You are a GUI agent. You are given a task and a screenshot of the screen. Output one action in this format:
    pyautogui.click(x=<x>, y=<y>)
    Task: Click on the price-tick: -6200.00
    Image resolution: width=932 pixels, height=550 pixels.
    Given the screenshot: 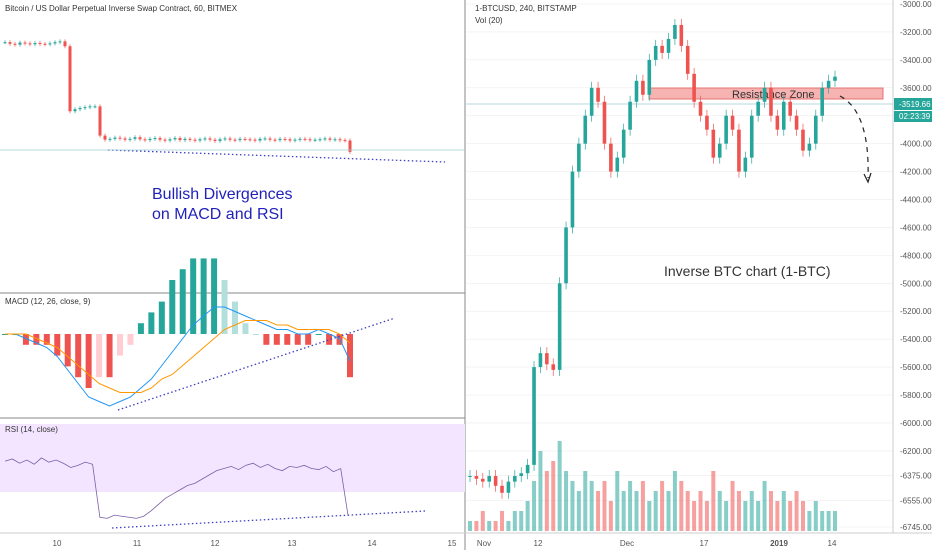 What is the action you would take?
    pyautogui.click(x=916, y=451)
    